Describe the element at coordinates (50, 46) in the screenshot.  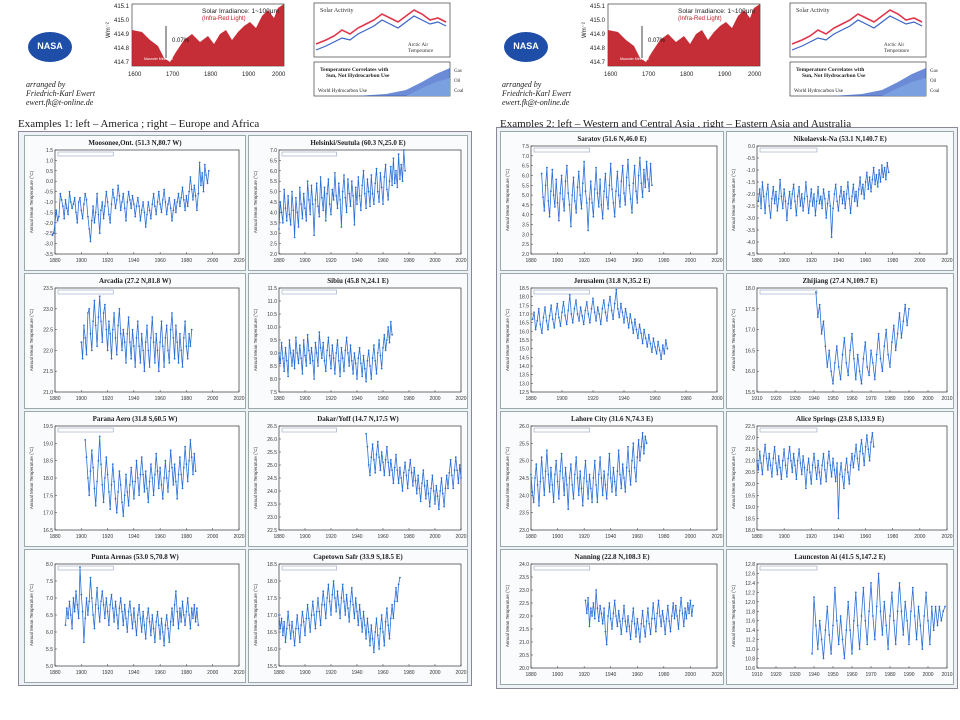
I see `nasa-logo-text: NASA` at that location.